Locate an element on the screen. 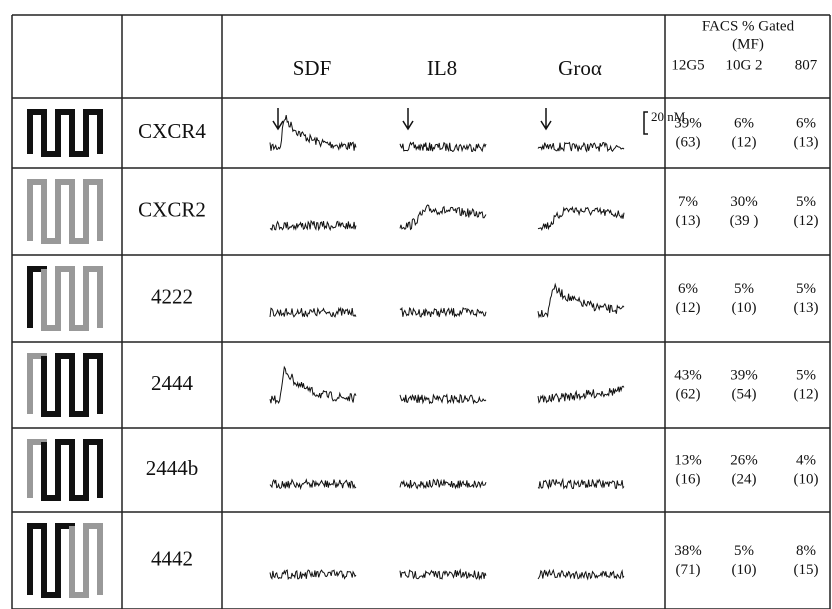 The image size is (832, 609). scale-bar is located at coordinates (645, 123).